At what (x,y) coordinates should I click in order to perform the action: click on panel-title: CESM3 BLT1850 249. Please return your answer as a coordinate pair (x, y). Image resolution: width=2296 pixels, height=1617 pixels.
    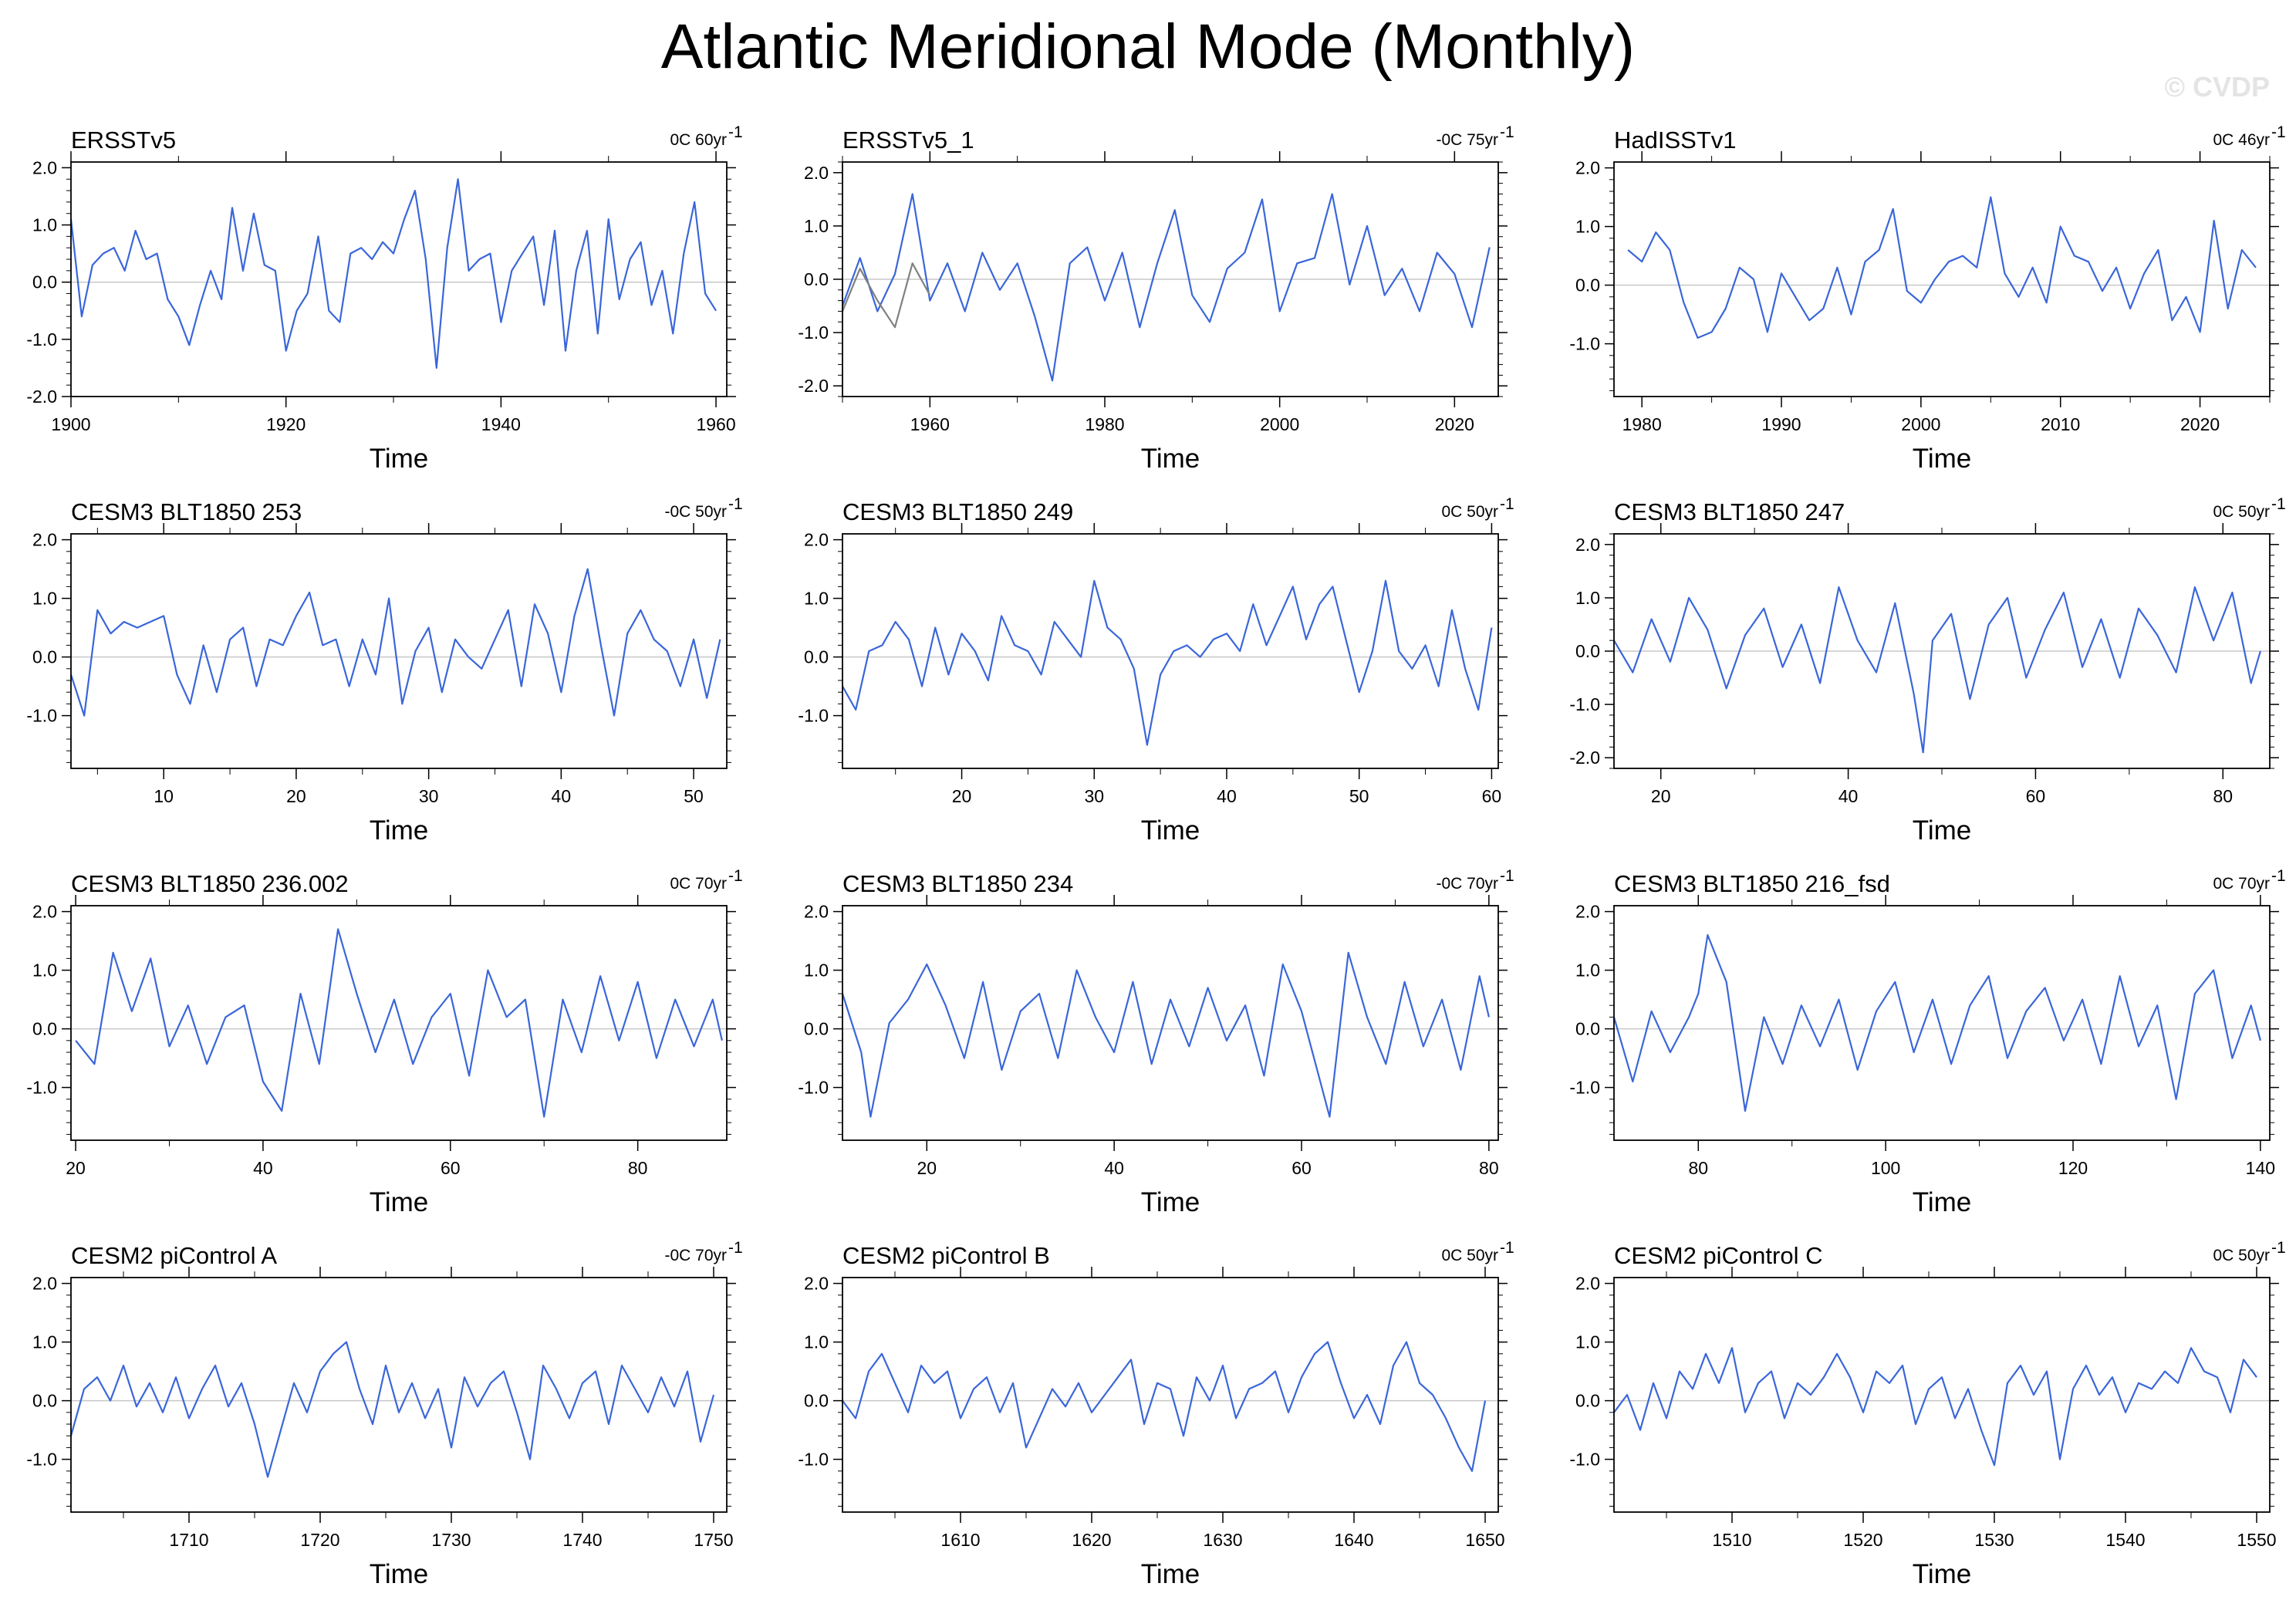
    Looking at the image, I should click on (957, 511).